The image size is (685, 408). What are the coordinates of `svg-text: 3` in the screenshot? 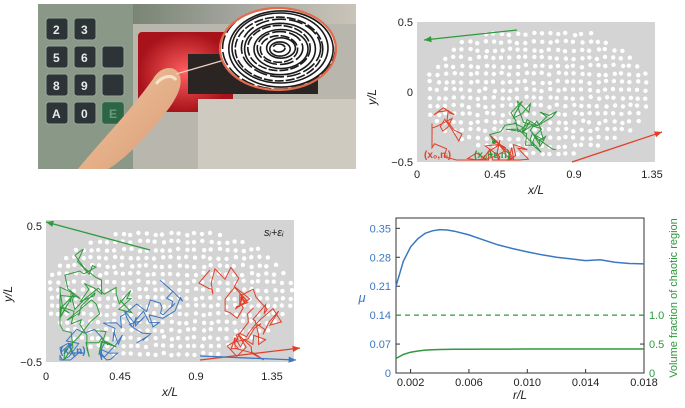 It's located at (84, 30).